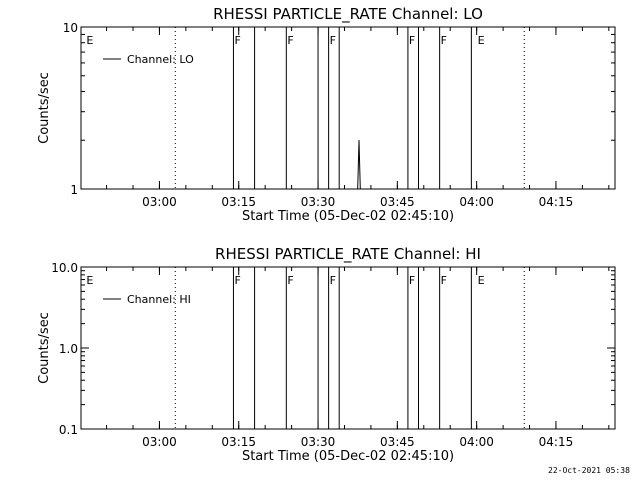 Image resolution: width=640 pixels, height=484 pixels. What do you see at coordinates (476, 442) in the screenshot?
I see `panel-2-x-tick-label: 04:00` at bounding box center [476, 442].